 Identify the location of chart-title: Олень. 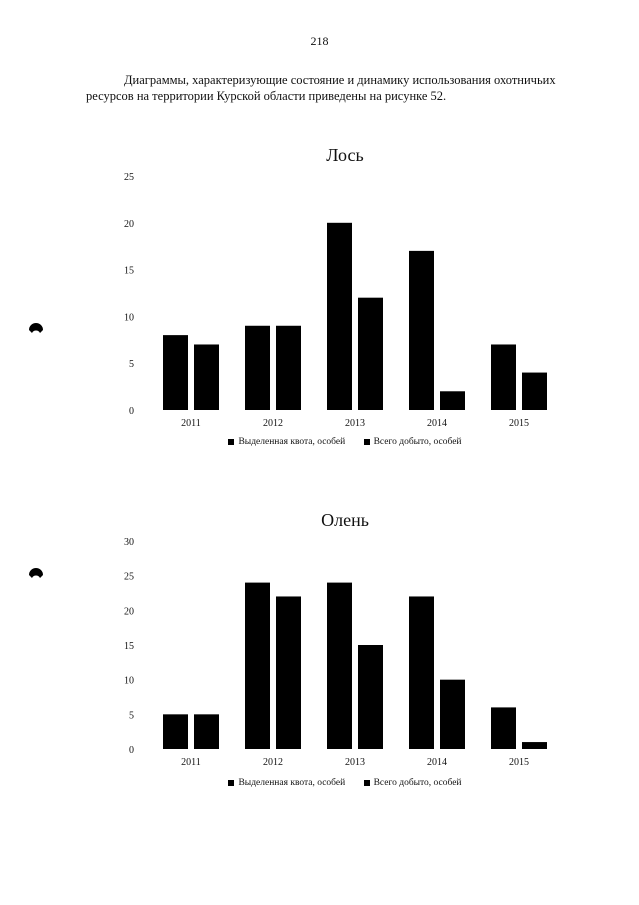
(345, 520).